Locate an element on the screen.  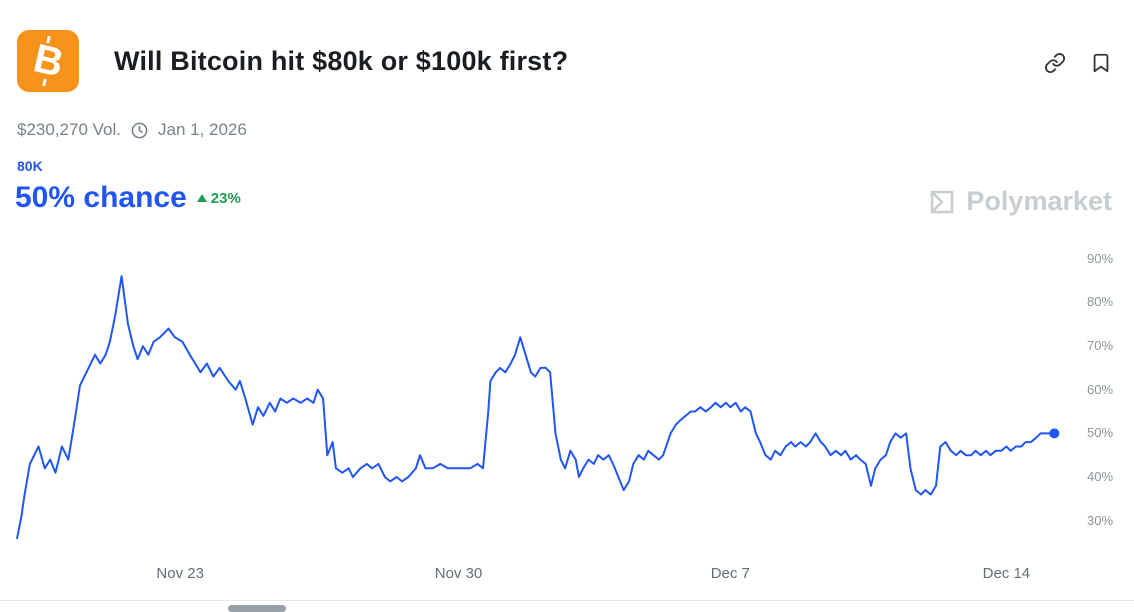
end-date-text: Jan 1, 2026 is located at coordinates (202, 129).